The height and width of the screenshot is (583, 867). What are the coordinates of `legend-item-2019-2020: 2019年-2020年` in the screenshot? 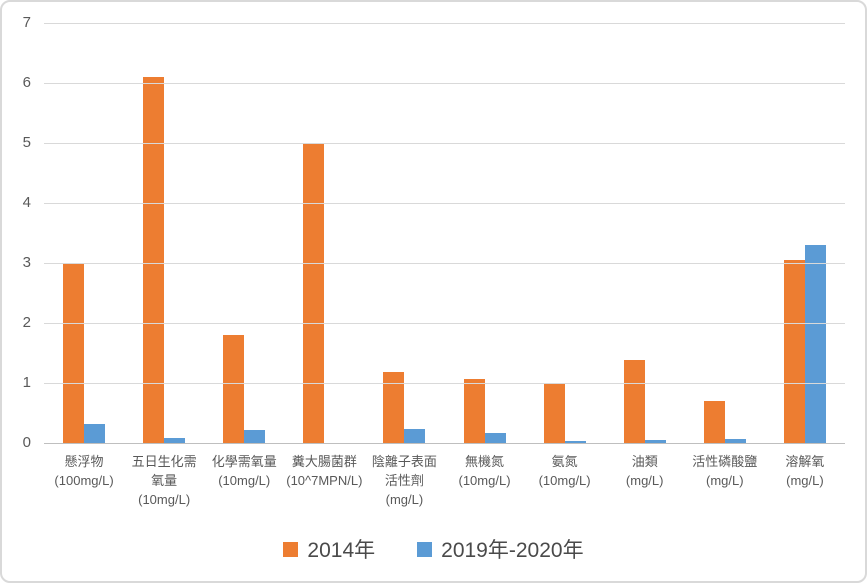 It's located at (500, 549).